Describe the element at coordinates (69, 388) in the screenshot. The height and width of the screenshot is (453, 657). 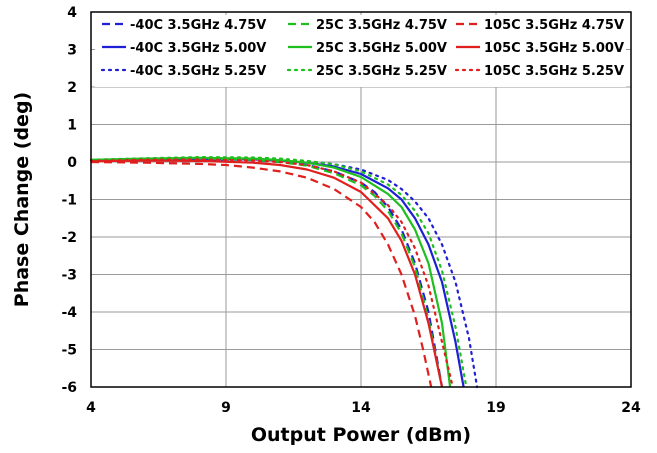
I see `y-tick-label: -6` at that location.